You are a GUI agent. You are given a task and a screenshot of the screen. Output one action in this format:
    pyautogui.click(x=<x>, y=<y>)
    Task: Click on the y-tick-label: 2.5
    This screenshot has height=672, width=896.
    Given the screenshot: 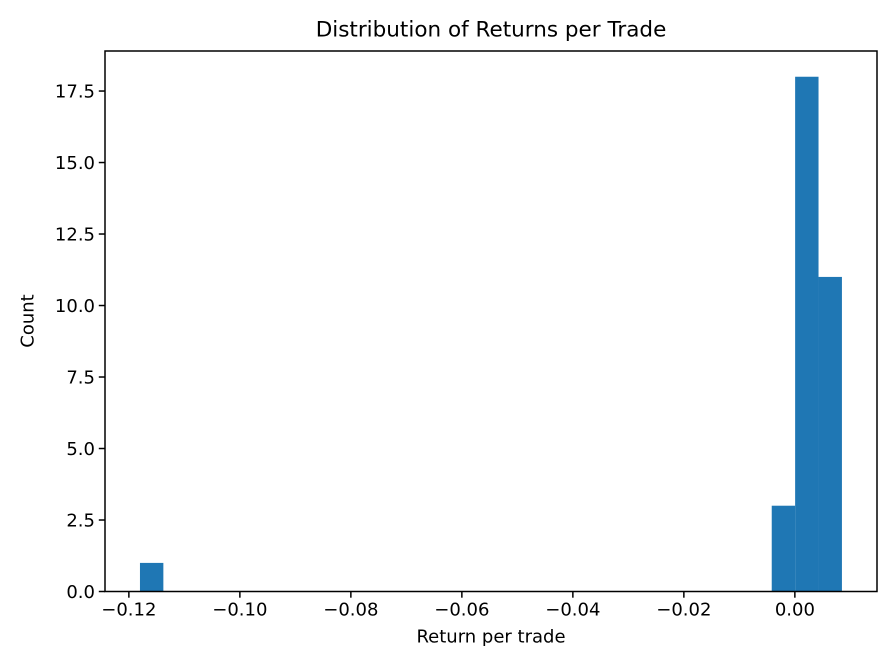 What is the action you would take?
    pyautogui.click(x=80, y=521)
    